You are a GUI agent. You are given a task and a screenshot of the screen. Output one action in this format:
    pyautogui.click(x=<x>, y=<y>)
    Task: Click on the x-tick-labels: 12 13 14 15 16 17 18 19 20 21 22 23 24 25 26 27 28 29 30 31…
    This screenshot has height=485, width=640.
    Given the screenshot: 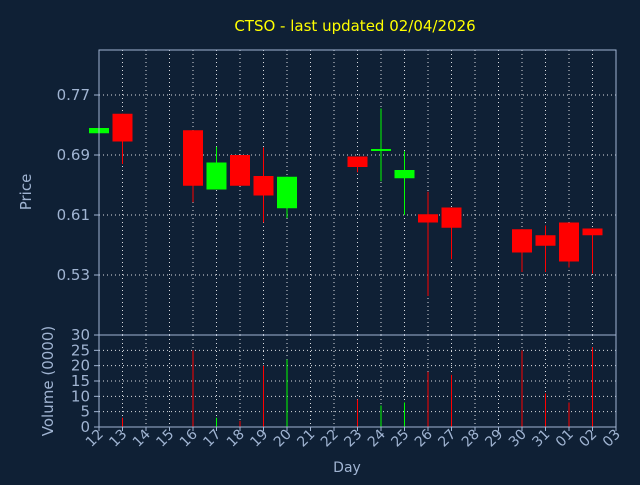 What is the action you would take?
    pyautogui.click(x=353, y=438)
    